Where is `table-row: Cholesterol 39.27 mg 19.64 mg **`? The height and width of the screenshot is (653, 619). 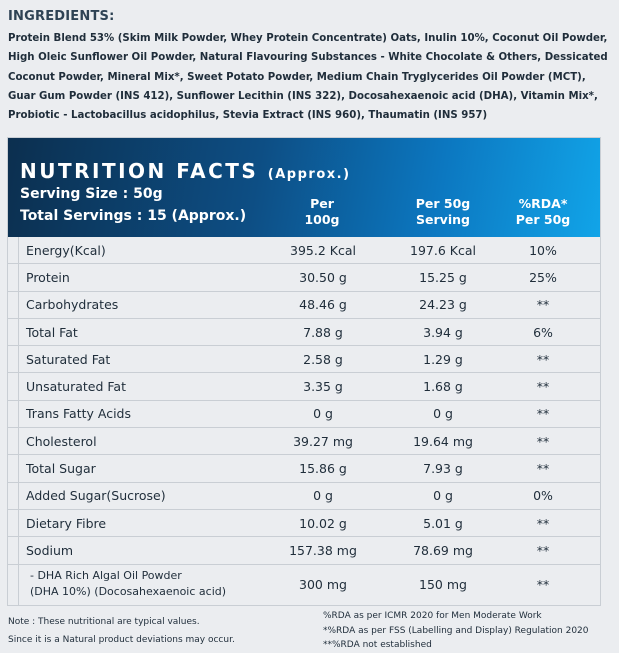
table-row: Cholesterol 39.27 mg 19.64 mg ** is located at coordinates (304, 442).